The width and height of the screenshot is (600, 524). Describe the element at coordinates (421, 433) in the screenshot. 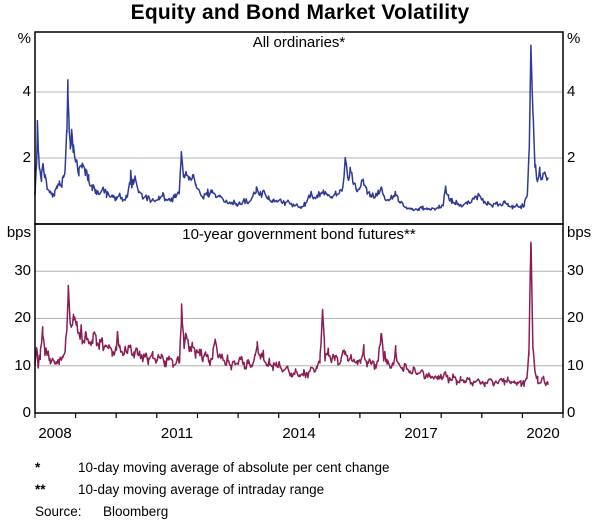

I see `x-tick-2017: 2017` at that location.